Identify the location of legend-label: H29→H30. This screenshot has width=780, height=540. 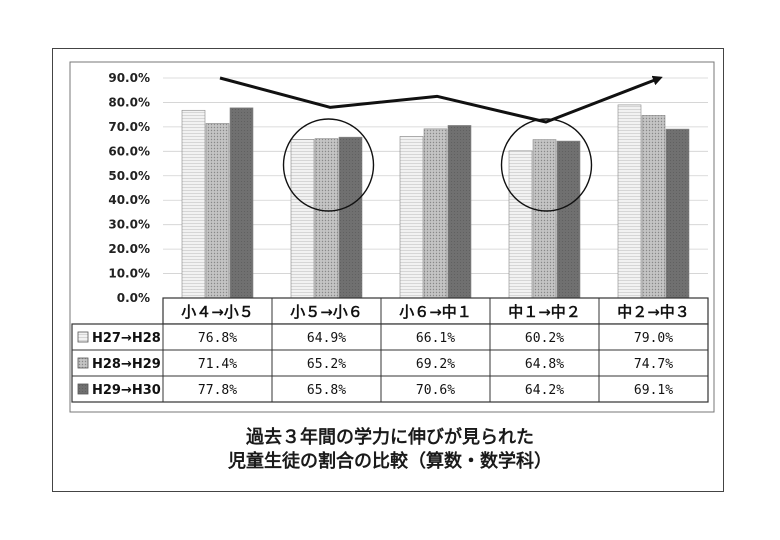
(126, 390).